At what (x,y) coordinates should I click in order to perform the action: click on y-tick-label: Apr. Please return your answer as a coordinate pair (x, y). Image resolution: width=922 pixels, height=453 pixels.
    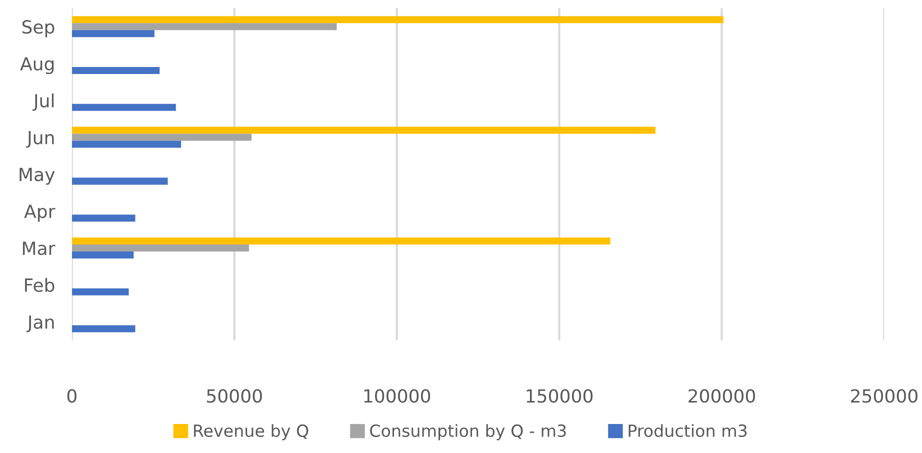
    Looking at the image, I should click on (40, 213).